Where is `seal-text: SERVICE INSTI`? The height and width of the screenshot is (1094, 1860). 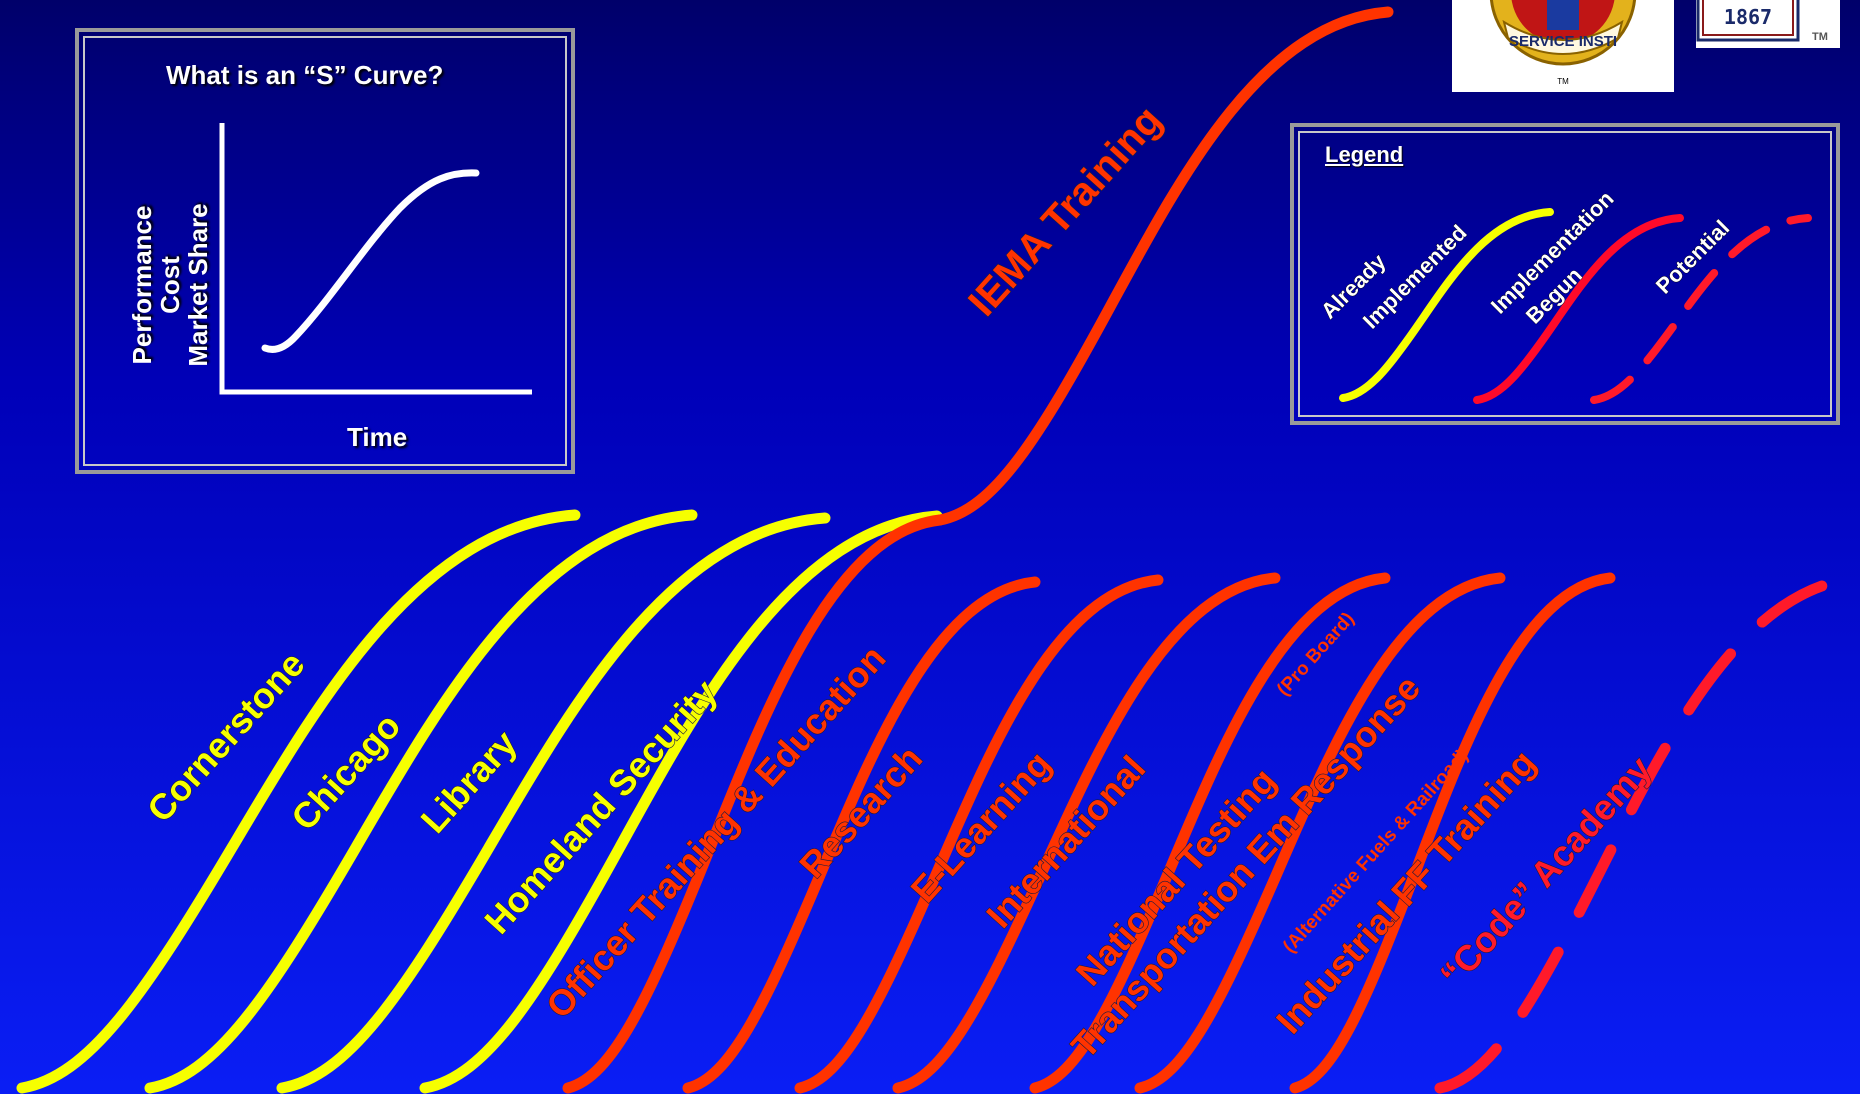 seal-text: SERVICE INSTI is located at coordinates (1563, 41).